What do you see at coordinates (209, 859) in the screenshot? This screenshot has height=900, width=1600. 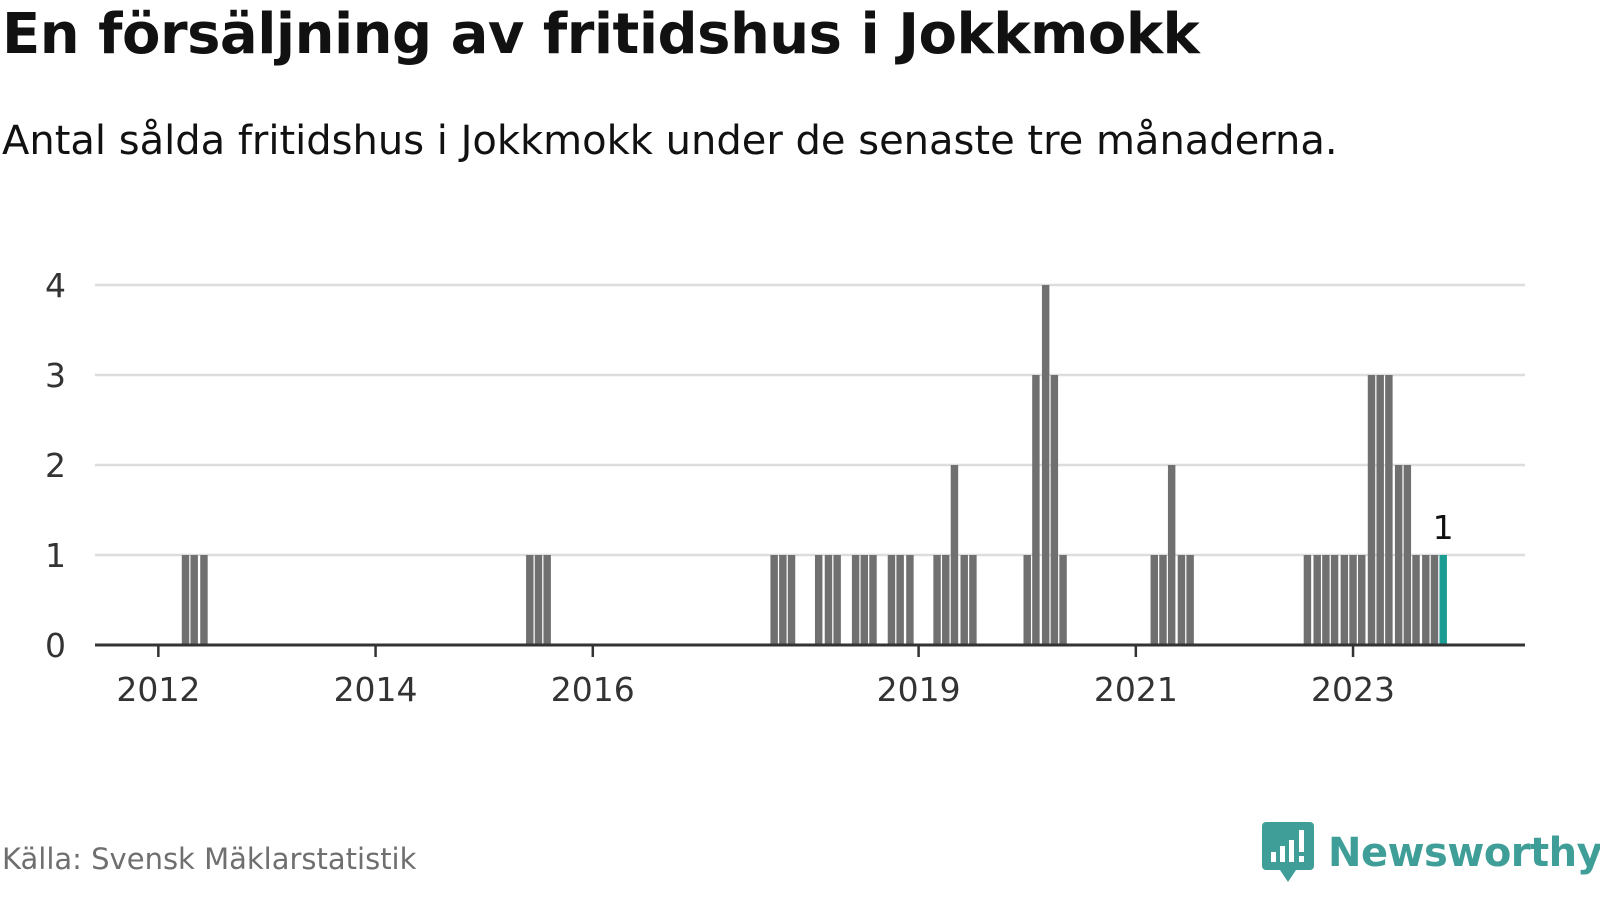 I see `source-note: Källa: Svensk Mäklarstatistik` at bounding box center [209, 859].